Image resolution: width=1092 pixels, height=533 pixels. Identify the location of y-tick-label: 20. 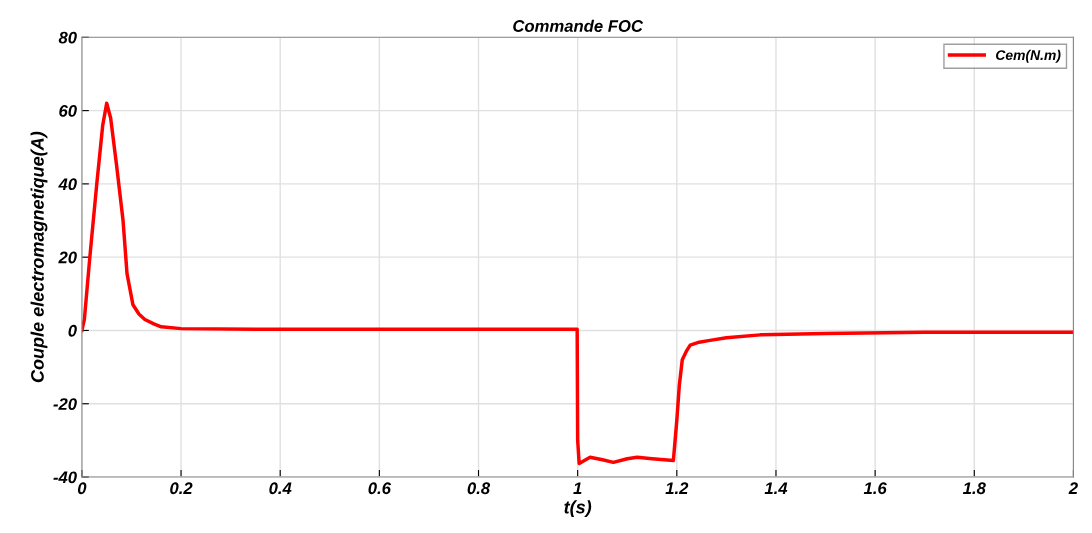
(67, 257).